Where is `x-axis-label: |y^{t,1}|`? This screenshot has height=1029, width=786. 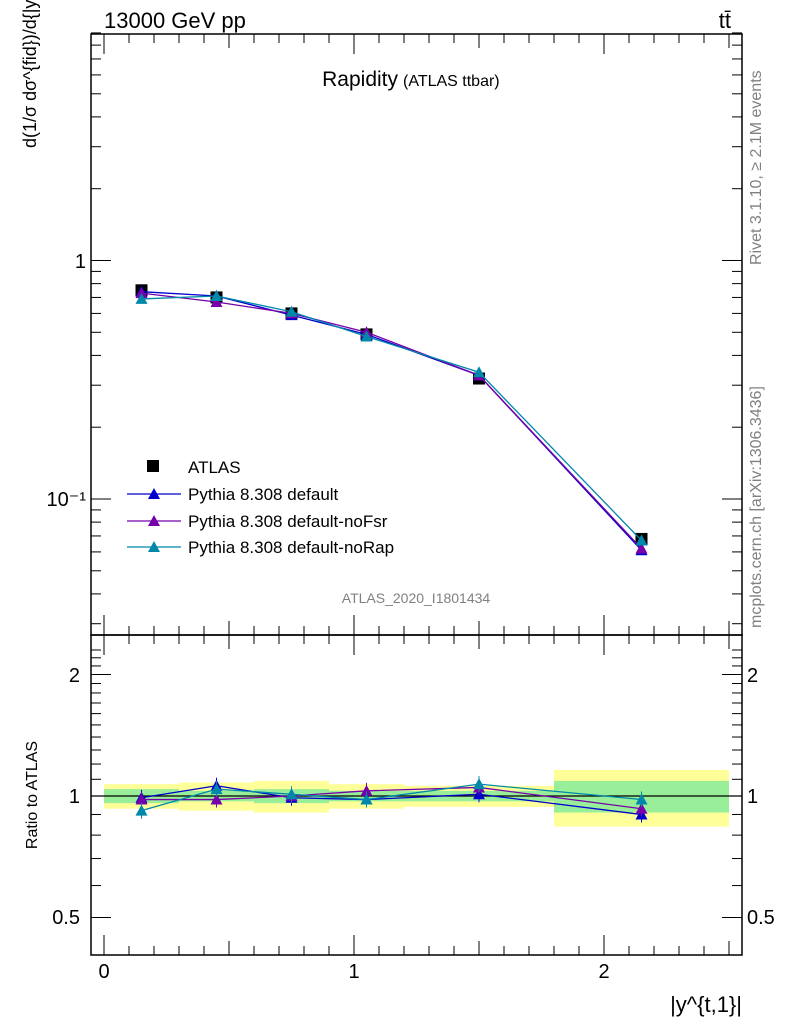 x-axis-label: |y^{t,1}| is located at coordinates (706, 1004).